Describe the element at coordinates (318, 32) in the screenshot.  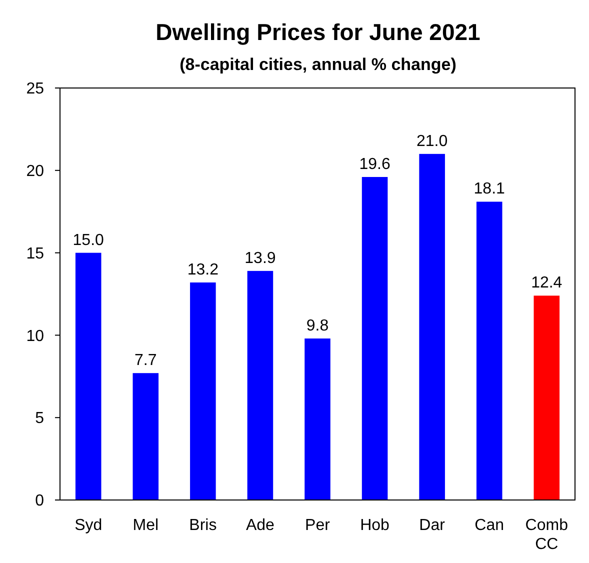
I see `chart-title: Dwelling Prices for June 2021` at that location.